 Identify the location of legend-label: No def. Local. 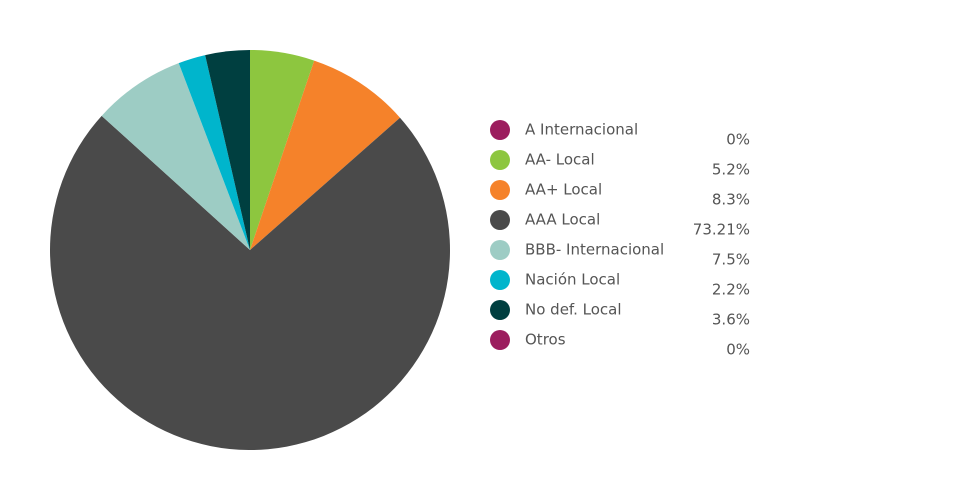
(573, 310).